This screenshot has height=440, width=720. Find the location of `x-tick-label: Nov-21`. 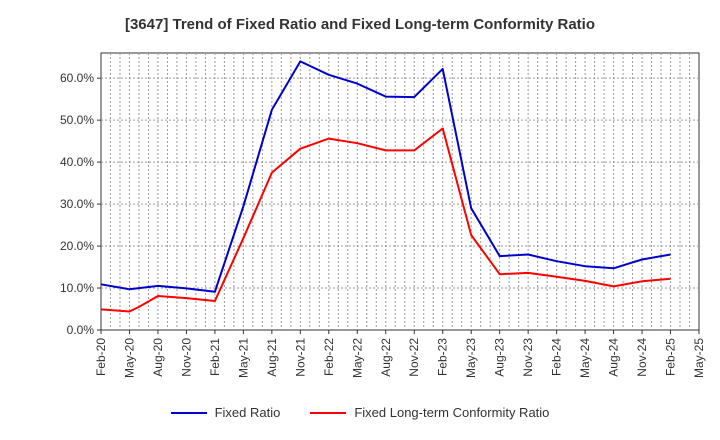

x-tick-label: Nov-21 is located at coordinates (300, 357).